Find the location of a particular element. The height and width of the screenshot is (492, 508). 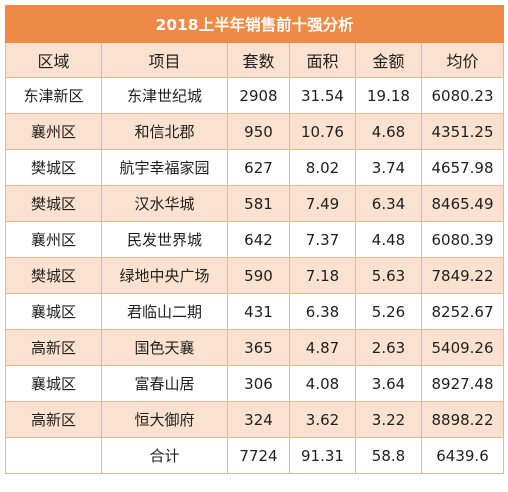

project-cell: 国色天襄 is located at coordinates (164, 347).